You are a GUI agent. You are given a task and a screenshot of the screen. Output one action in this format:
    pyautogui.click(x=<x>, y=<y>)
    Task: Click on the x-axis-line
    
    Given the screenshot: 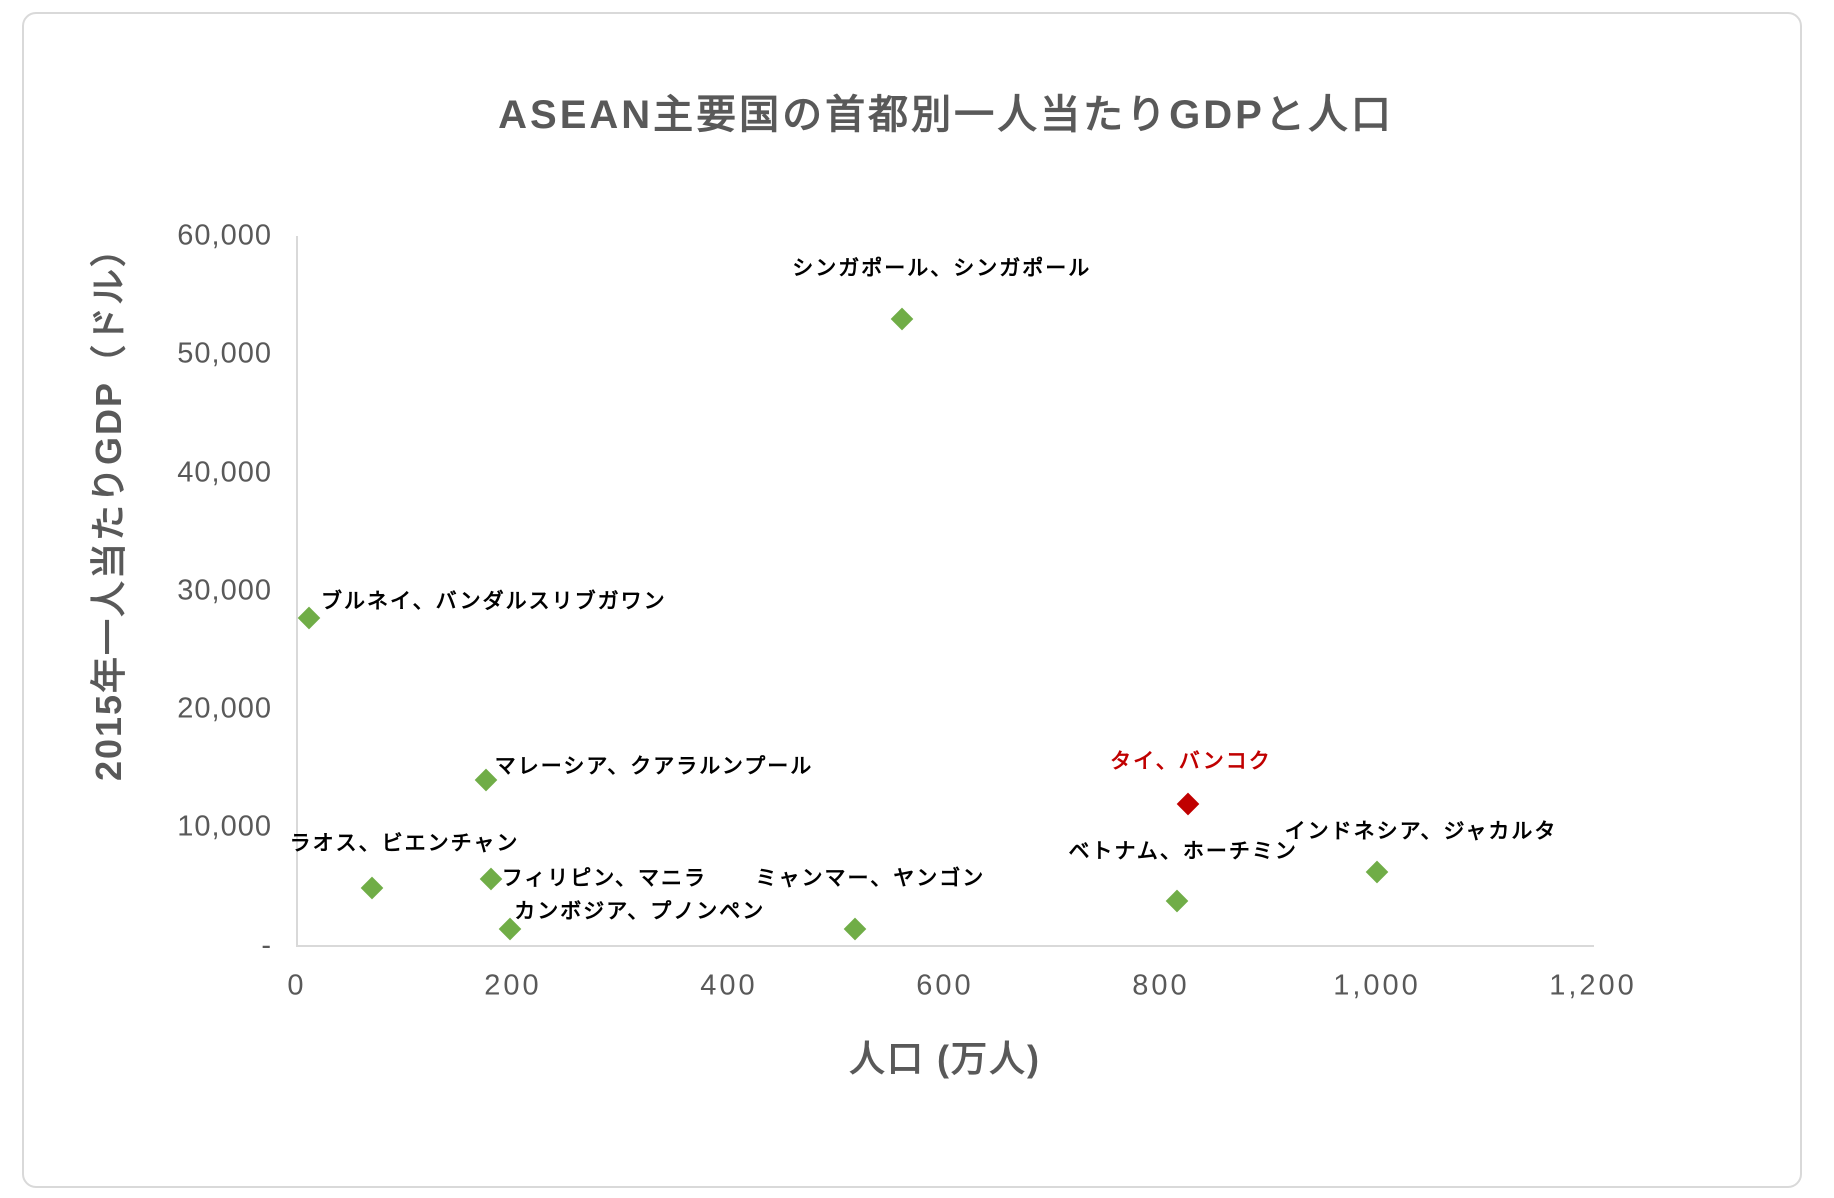 What is the action you would take?
    pyautogui.click(x=945, y=945)
    